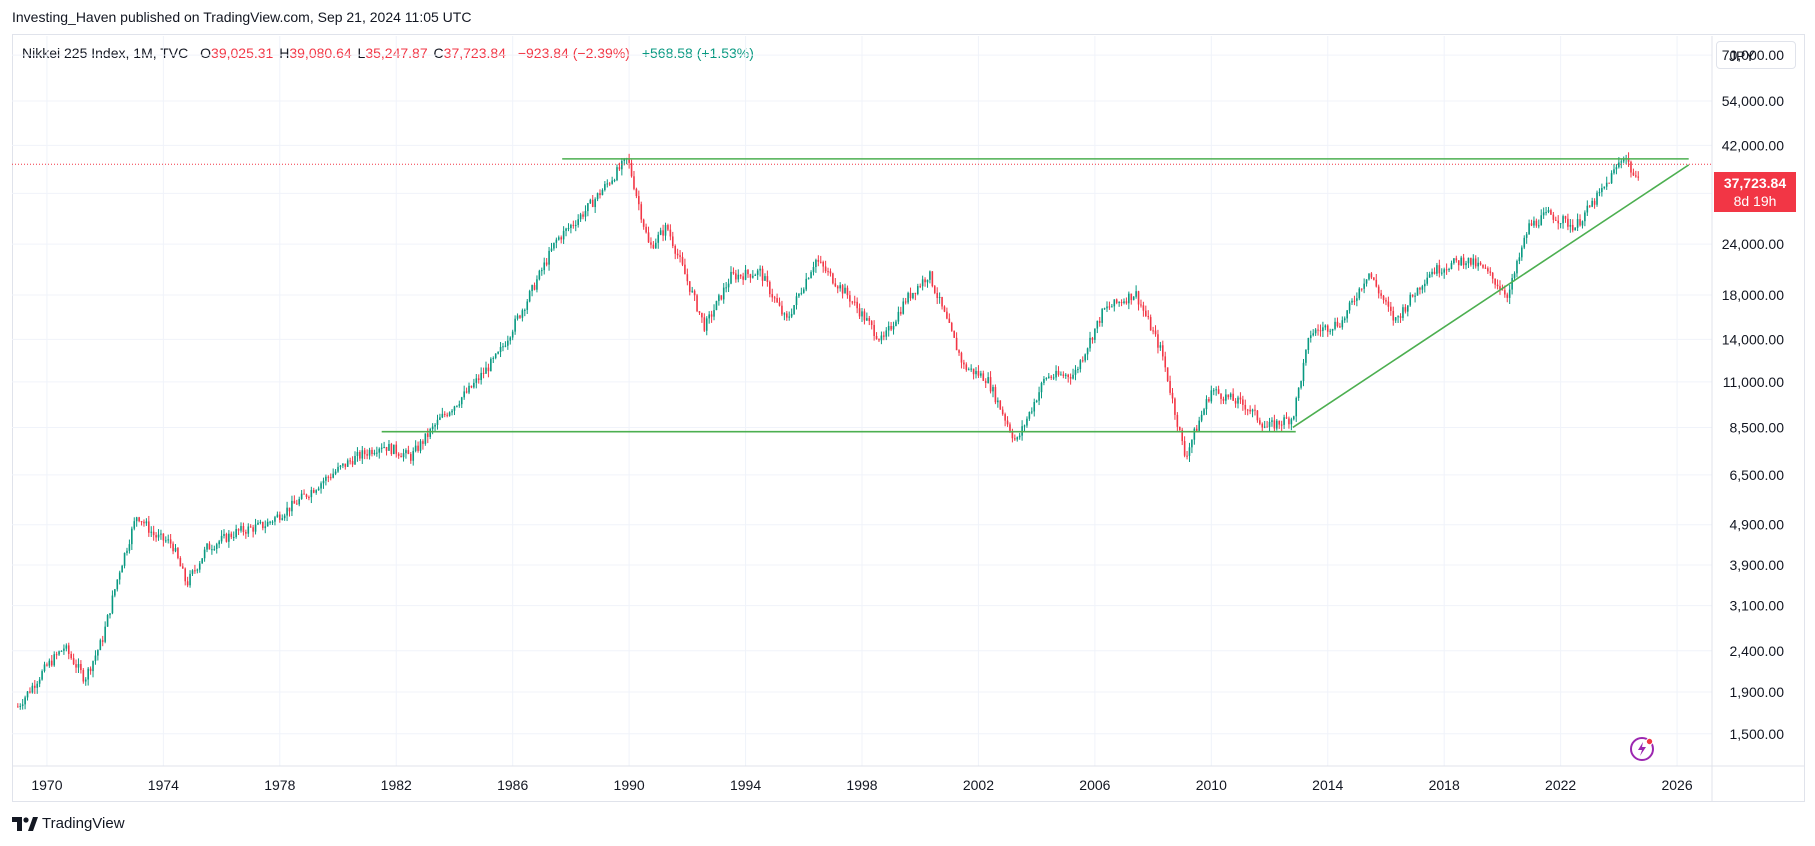 This screenshot has height=846, width=1815. I want to click on lightning-icon, so click(1642, 749).